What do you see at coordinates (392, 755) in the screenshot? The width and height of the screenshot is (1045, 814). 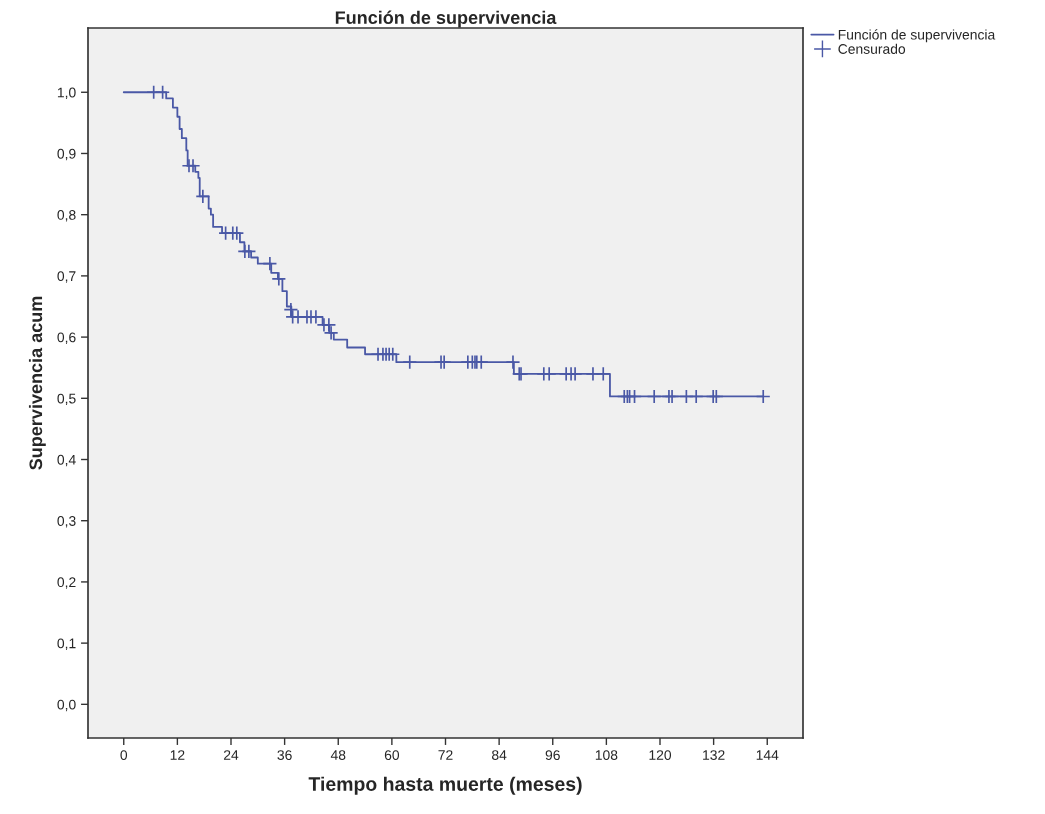 I see `x-tick-label: 60` at bounding box center [392, 755].